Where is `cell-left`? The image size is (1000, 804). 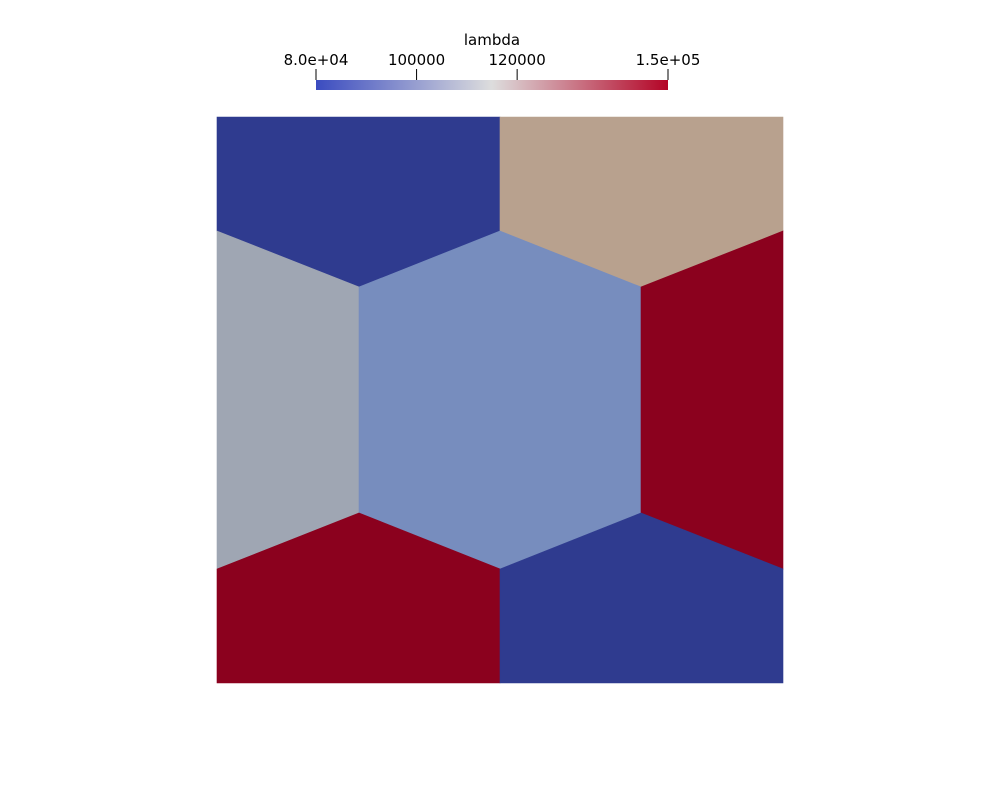
cell-left is located at coordinates (288, 400).